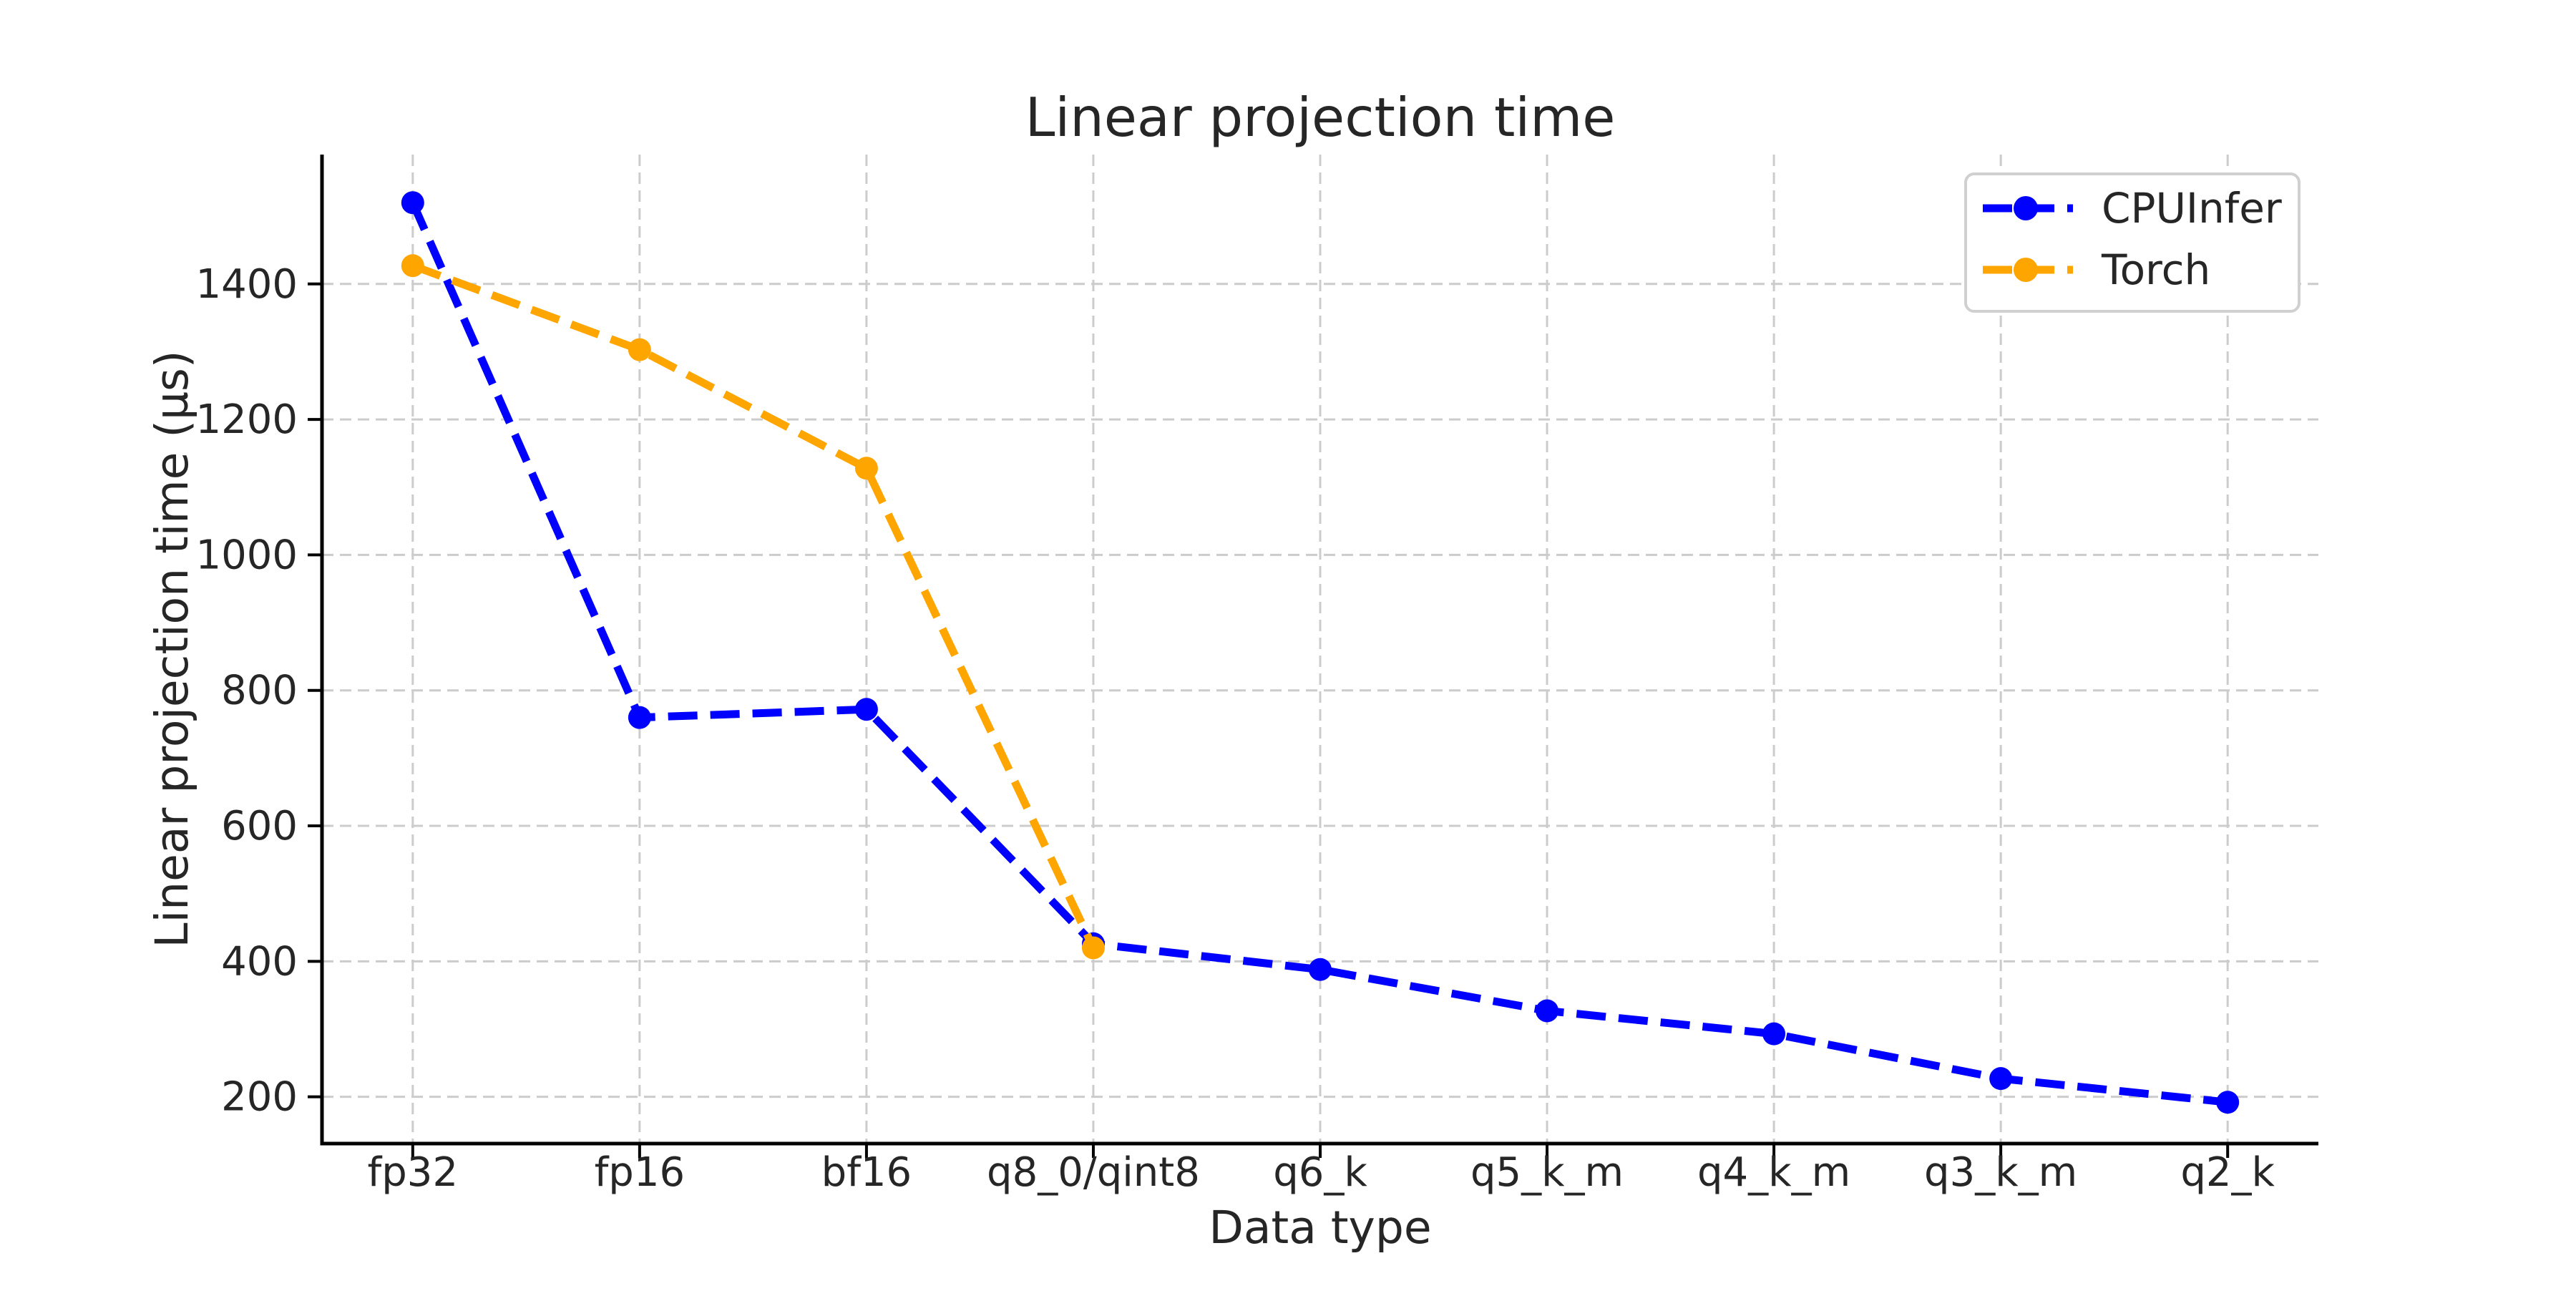  I want to click on marker-cpuinfer-bf16, so click(866, 709).